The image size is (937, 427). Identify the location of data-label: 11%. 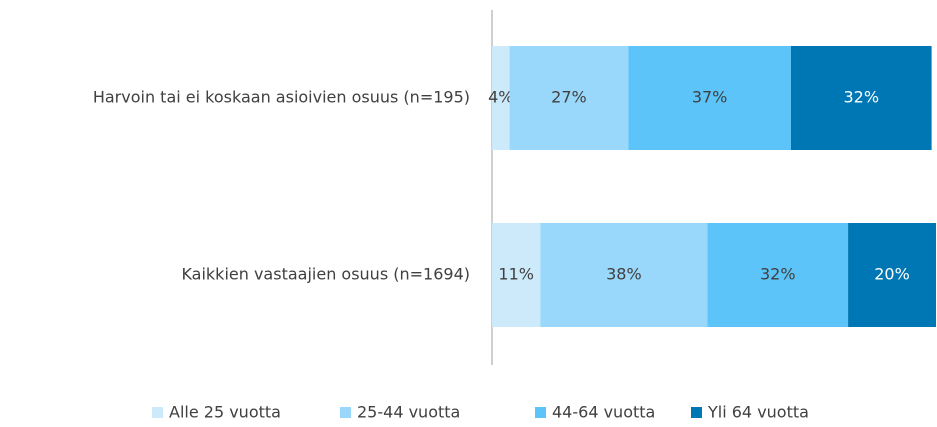
(516, 274).